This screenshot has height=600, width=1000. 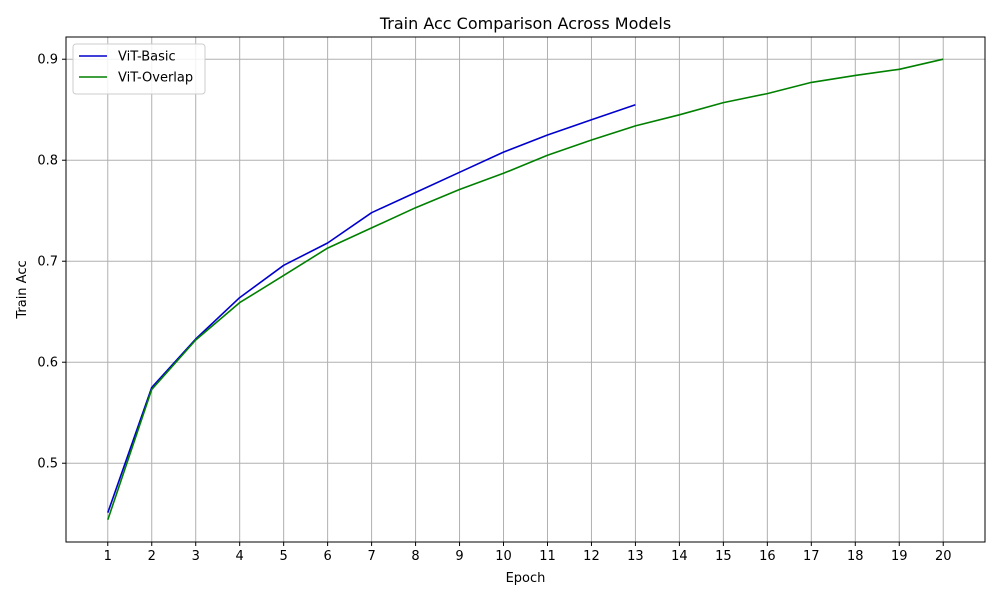 I want to click on x-tick-label: 3, so click(x=196, y=556).